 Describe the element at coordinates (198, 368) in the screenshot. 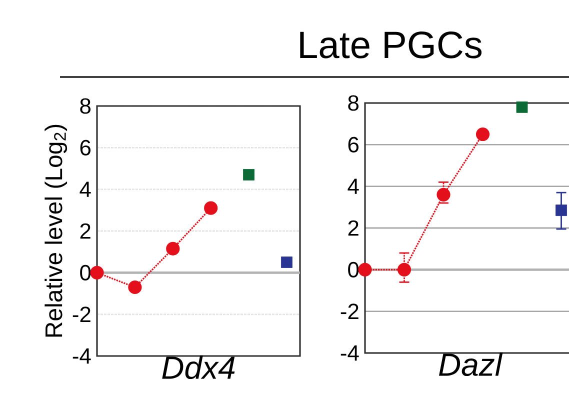

I see `x-axis-title: Ddx4` at that location.